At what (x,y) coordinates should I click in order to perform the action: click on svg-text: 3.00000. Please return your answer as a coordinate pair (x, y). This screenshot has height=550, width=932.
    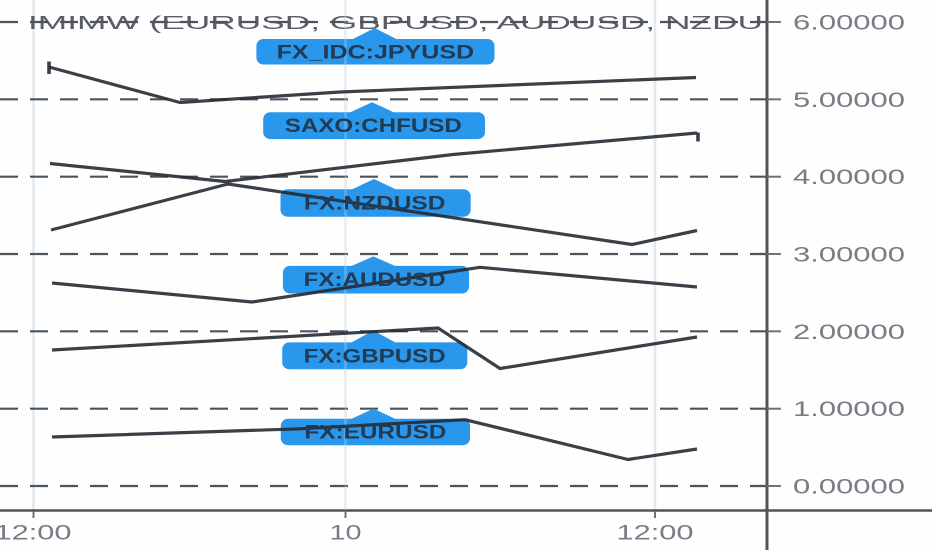
    Looking at the image, I should click on (849, 255).